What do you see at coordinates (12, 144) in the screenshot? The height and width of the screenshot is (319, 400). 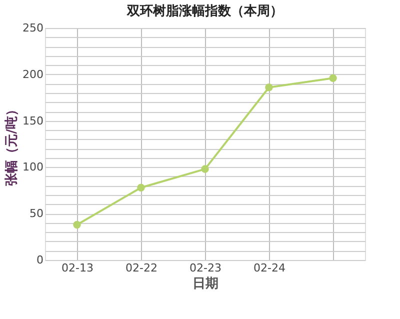 I see `y-axis-title: 张幅（元/吨）` at bounding box center [12, 144].